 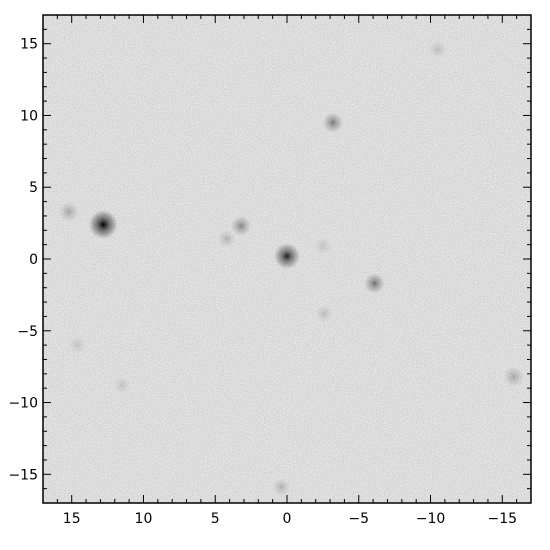 I want to click on y-tick-label: −15, so click(x=23, y=475).